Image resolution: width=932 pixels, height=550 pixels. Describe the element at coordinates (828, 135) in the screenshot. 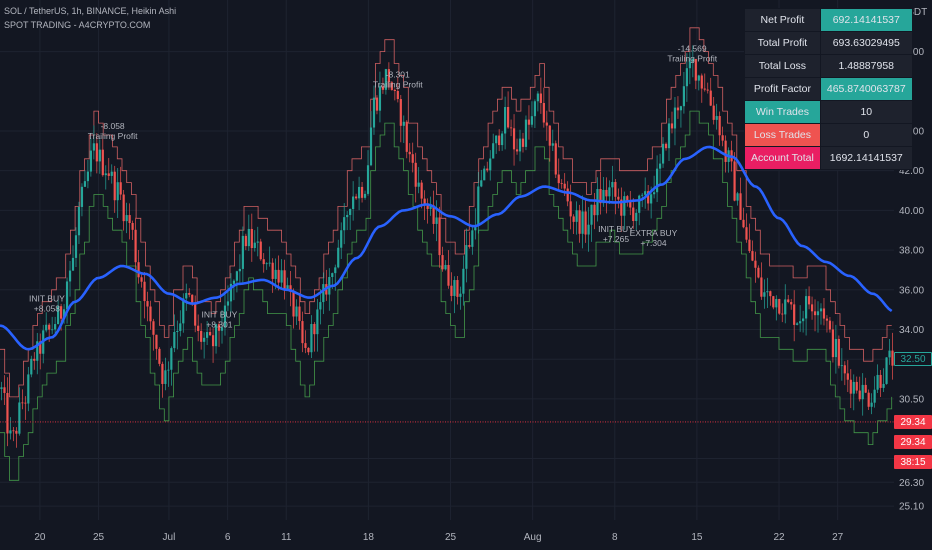

I see `stats-row: Loss Trades 0` at that location.